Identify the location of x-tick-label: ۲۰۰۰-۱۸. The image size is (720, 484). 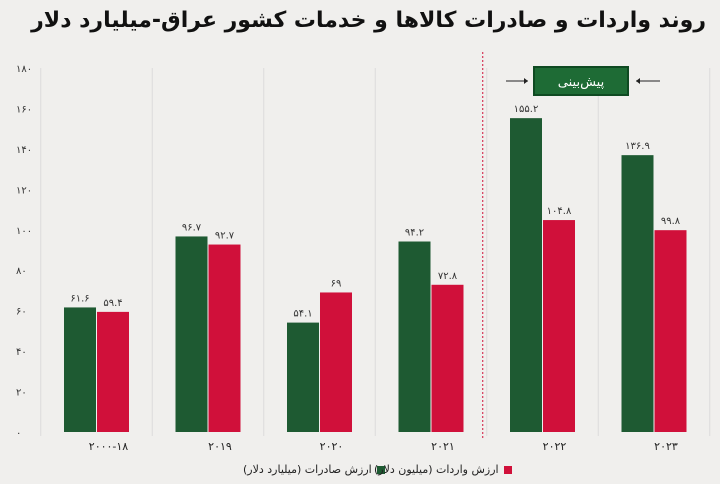
(109, 446).